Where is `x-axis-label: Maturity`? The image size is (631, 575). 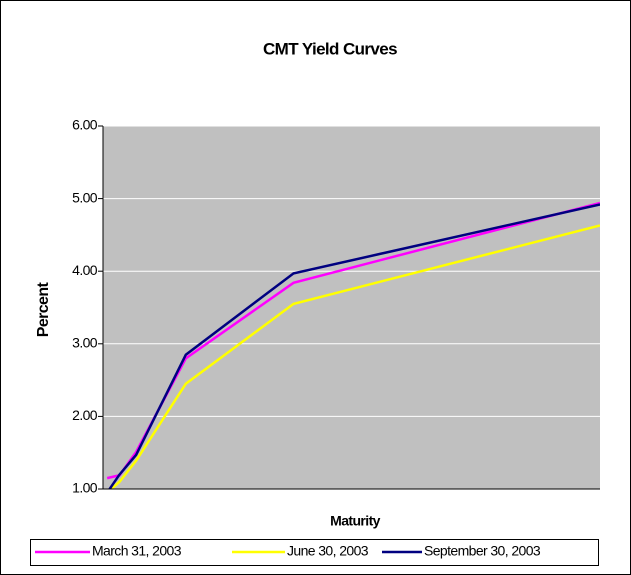 x-axis-label: Maturity is located at coordinates (355, 521).